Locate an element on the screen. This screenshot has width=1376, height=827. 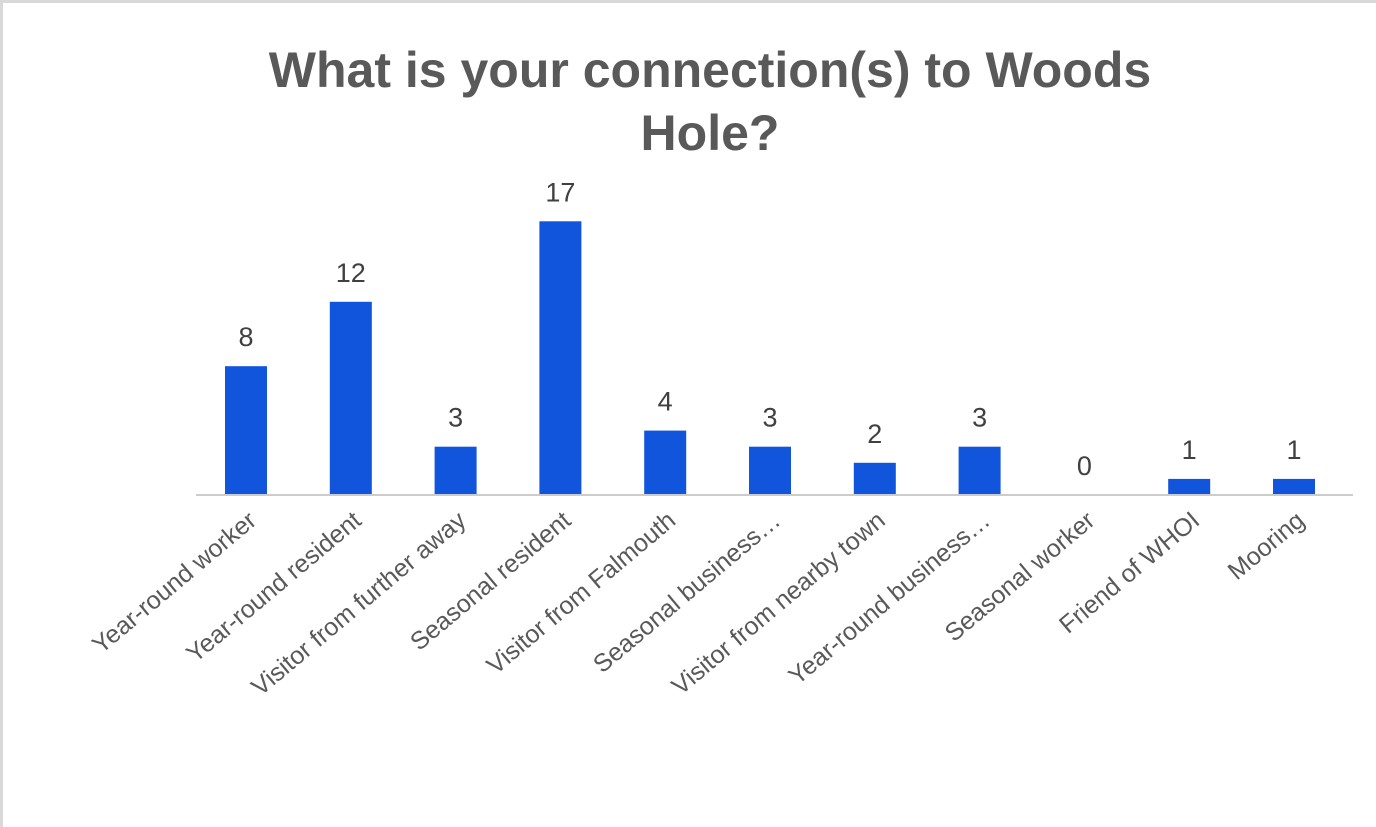
data-label-8: 0 is located at coordinates (1084, 466).